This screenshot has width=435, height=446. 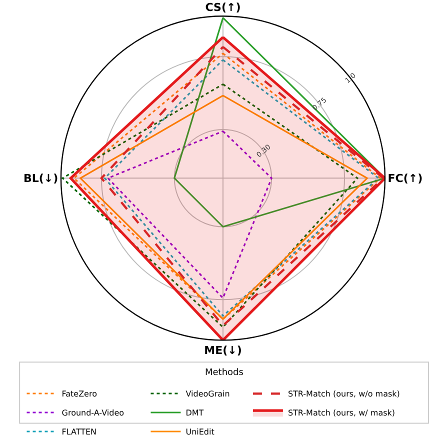 What do you see at coordinates (344, 394) in the screenshot?
I see `legend-label: STR-Match (ours, w/o mask)` at bounding box center [344, 394].